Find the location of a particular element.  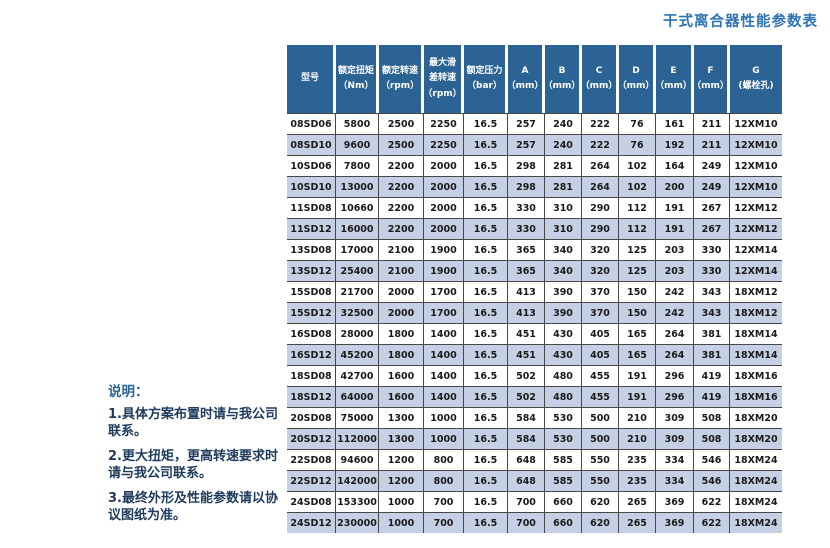

column-header: 型号 is located at coordinates (311, 79).